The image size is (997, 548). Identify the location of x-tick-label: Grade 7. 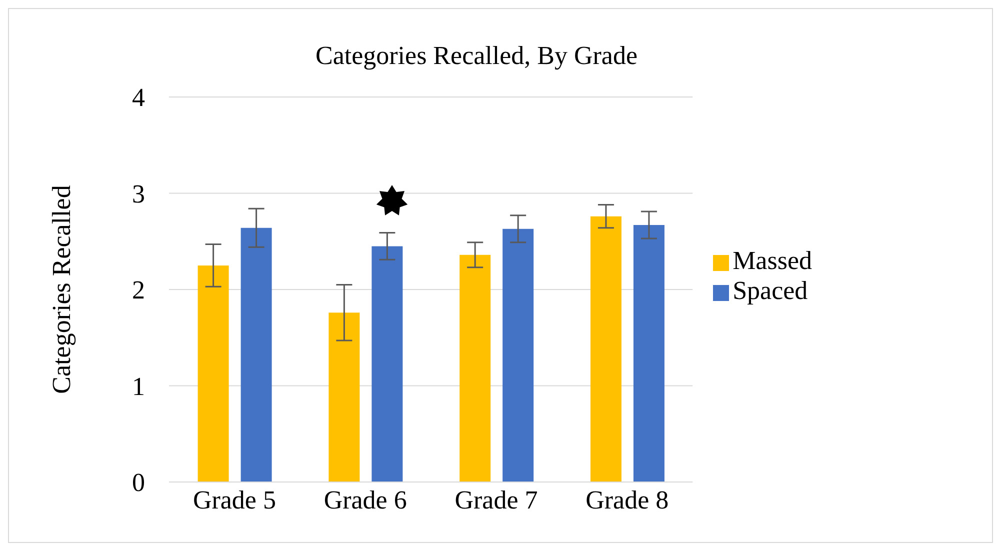
(496, 499).